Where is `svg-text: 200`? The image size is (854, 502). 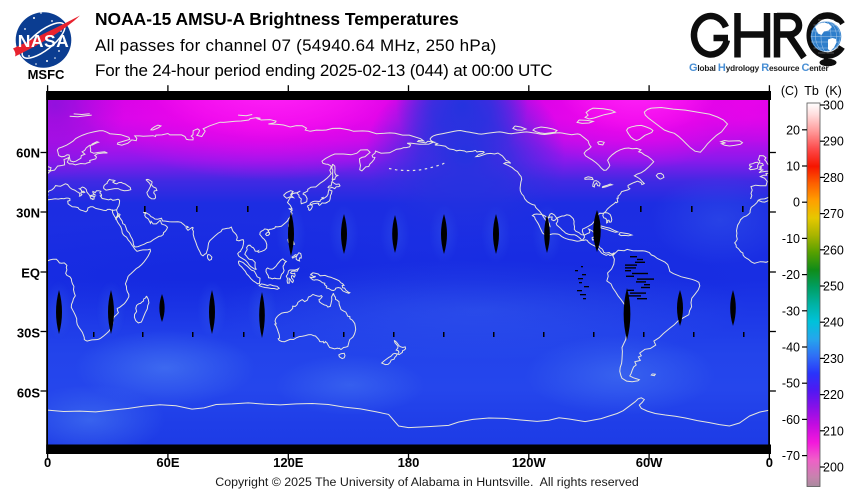 svg-text: 200 is located at coordinates (833, 468).